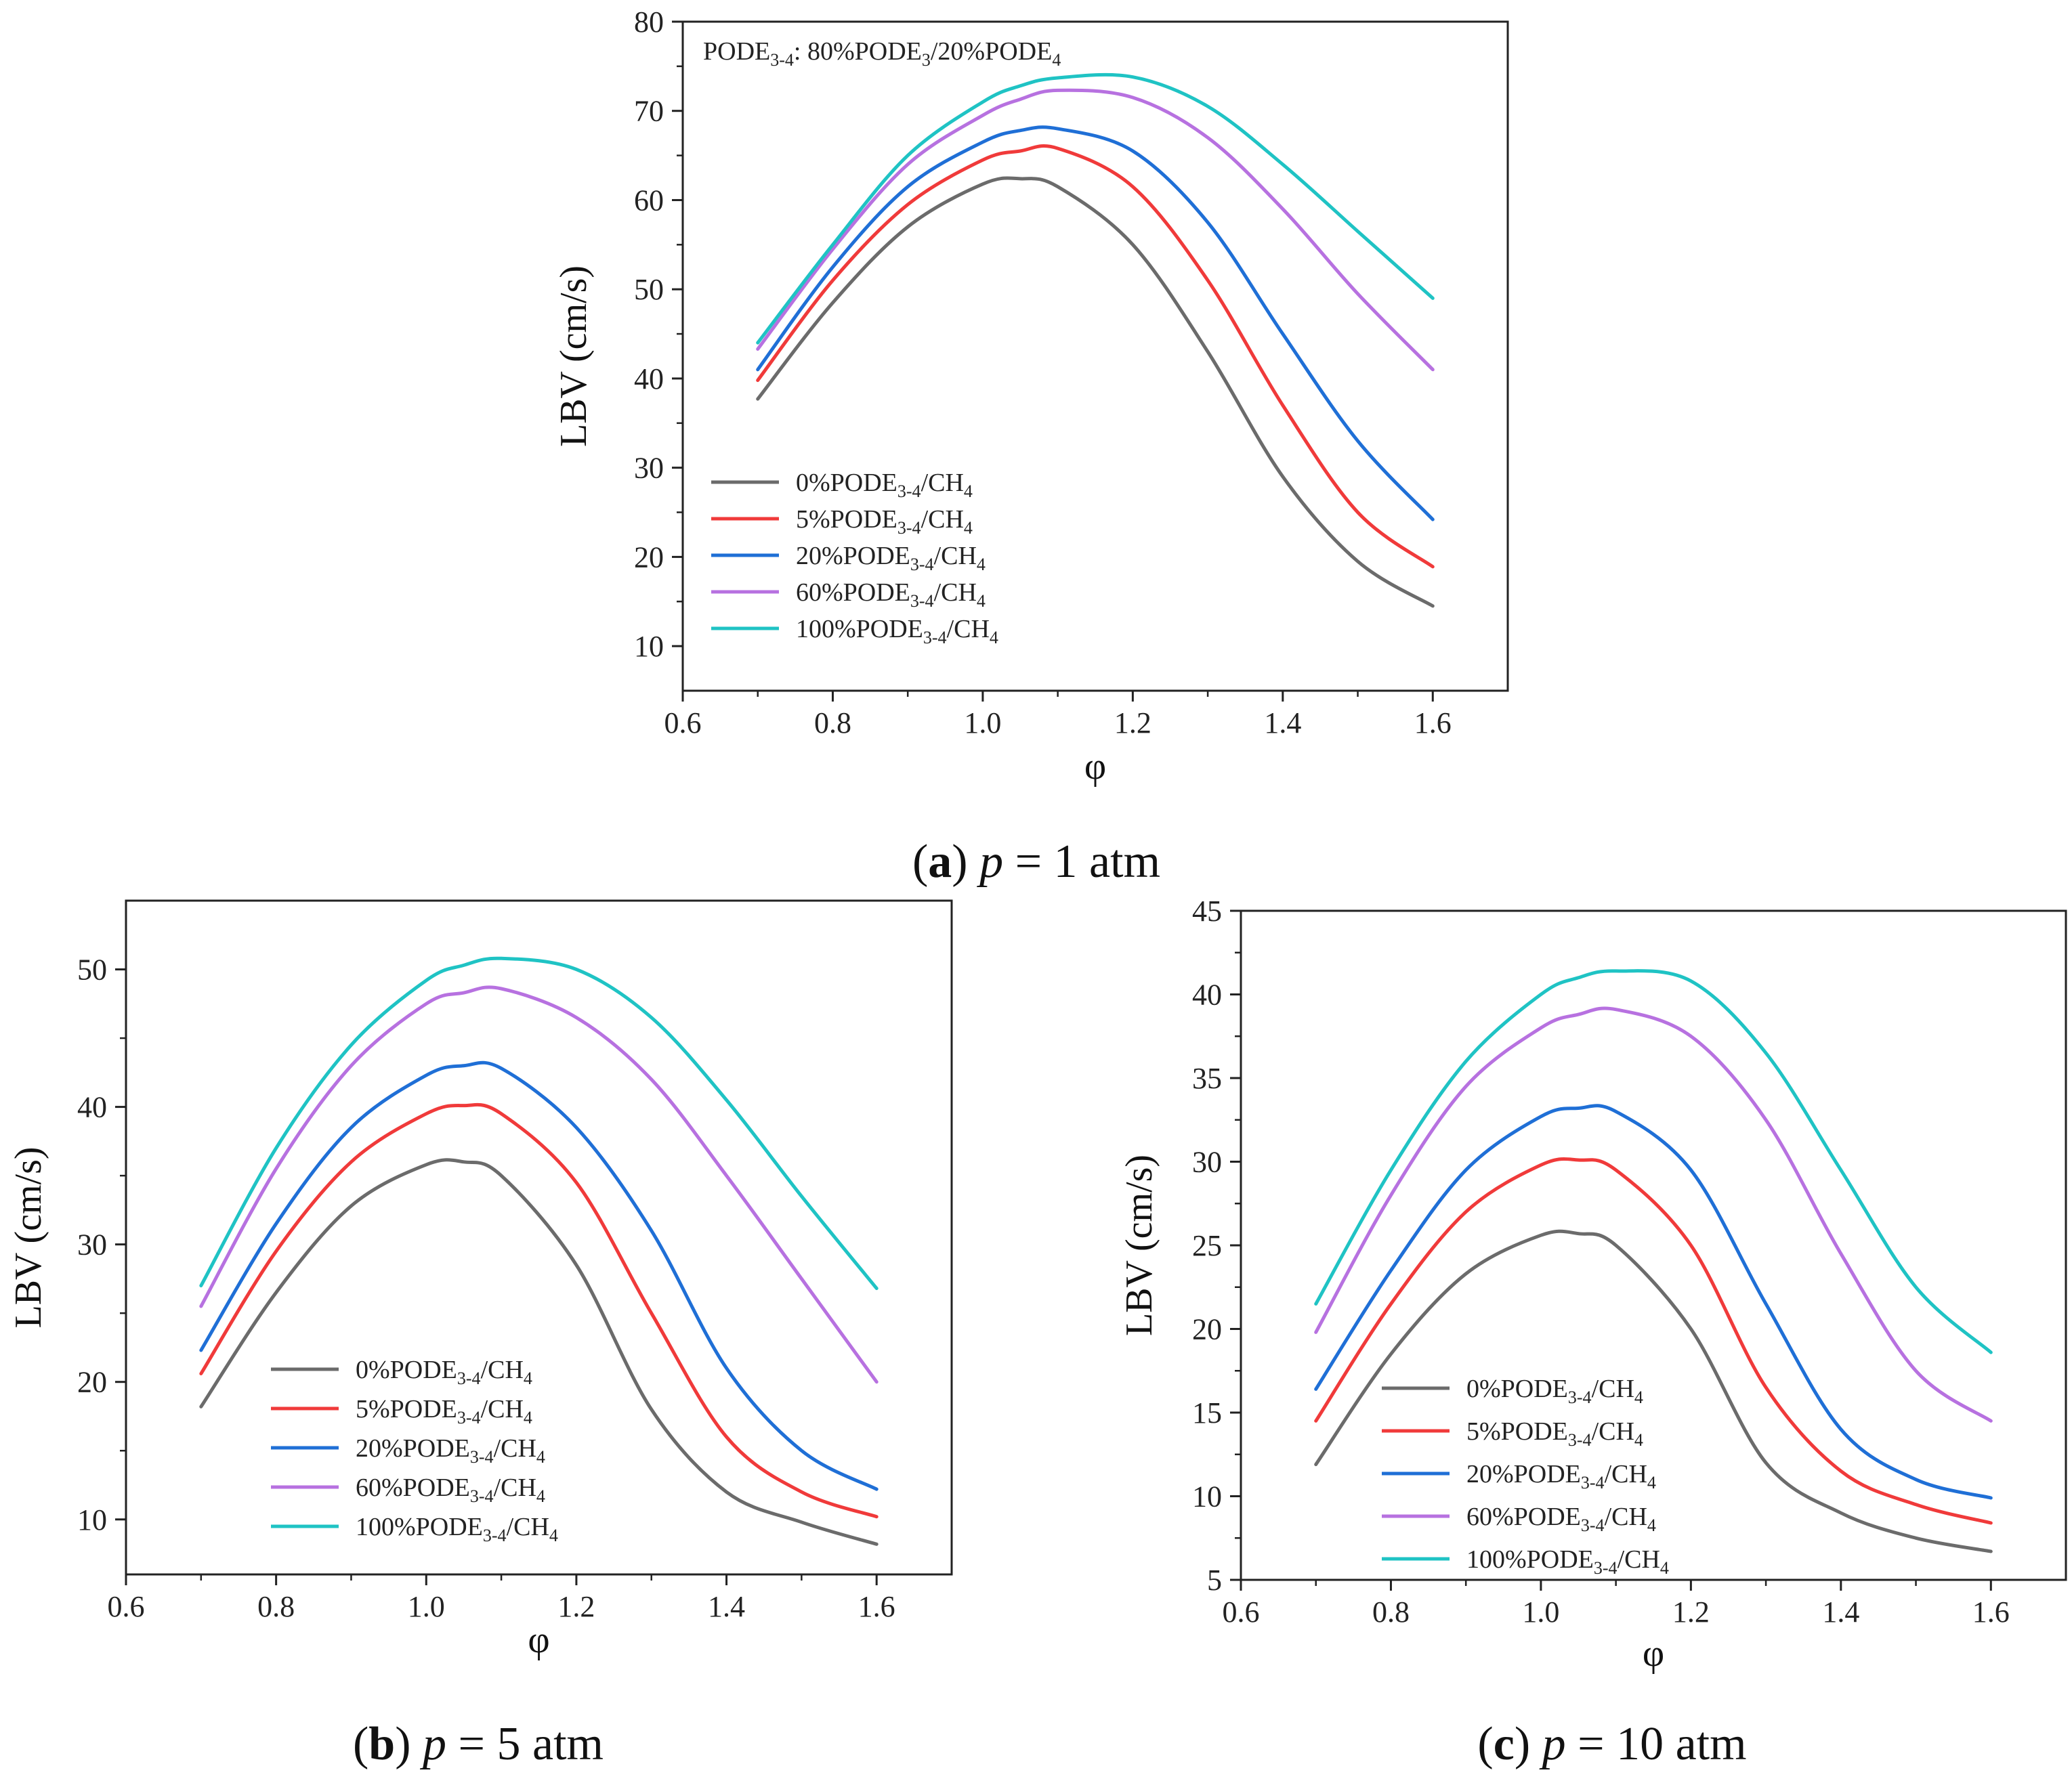  Describe the element at coordinates (649, 200) in the screenshot. I see `y-tick-label: 60` at that location.